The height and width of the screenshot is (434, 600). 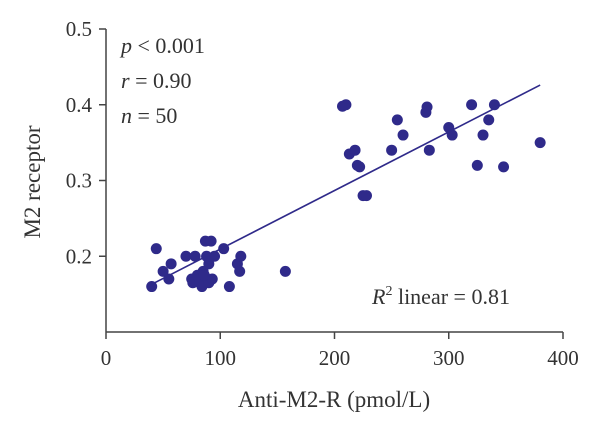 I want to click on p-symbol: p, so click(x=125, y=45).